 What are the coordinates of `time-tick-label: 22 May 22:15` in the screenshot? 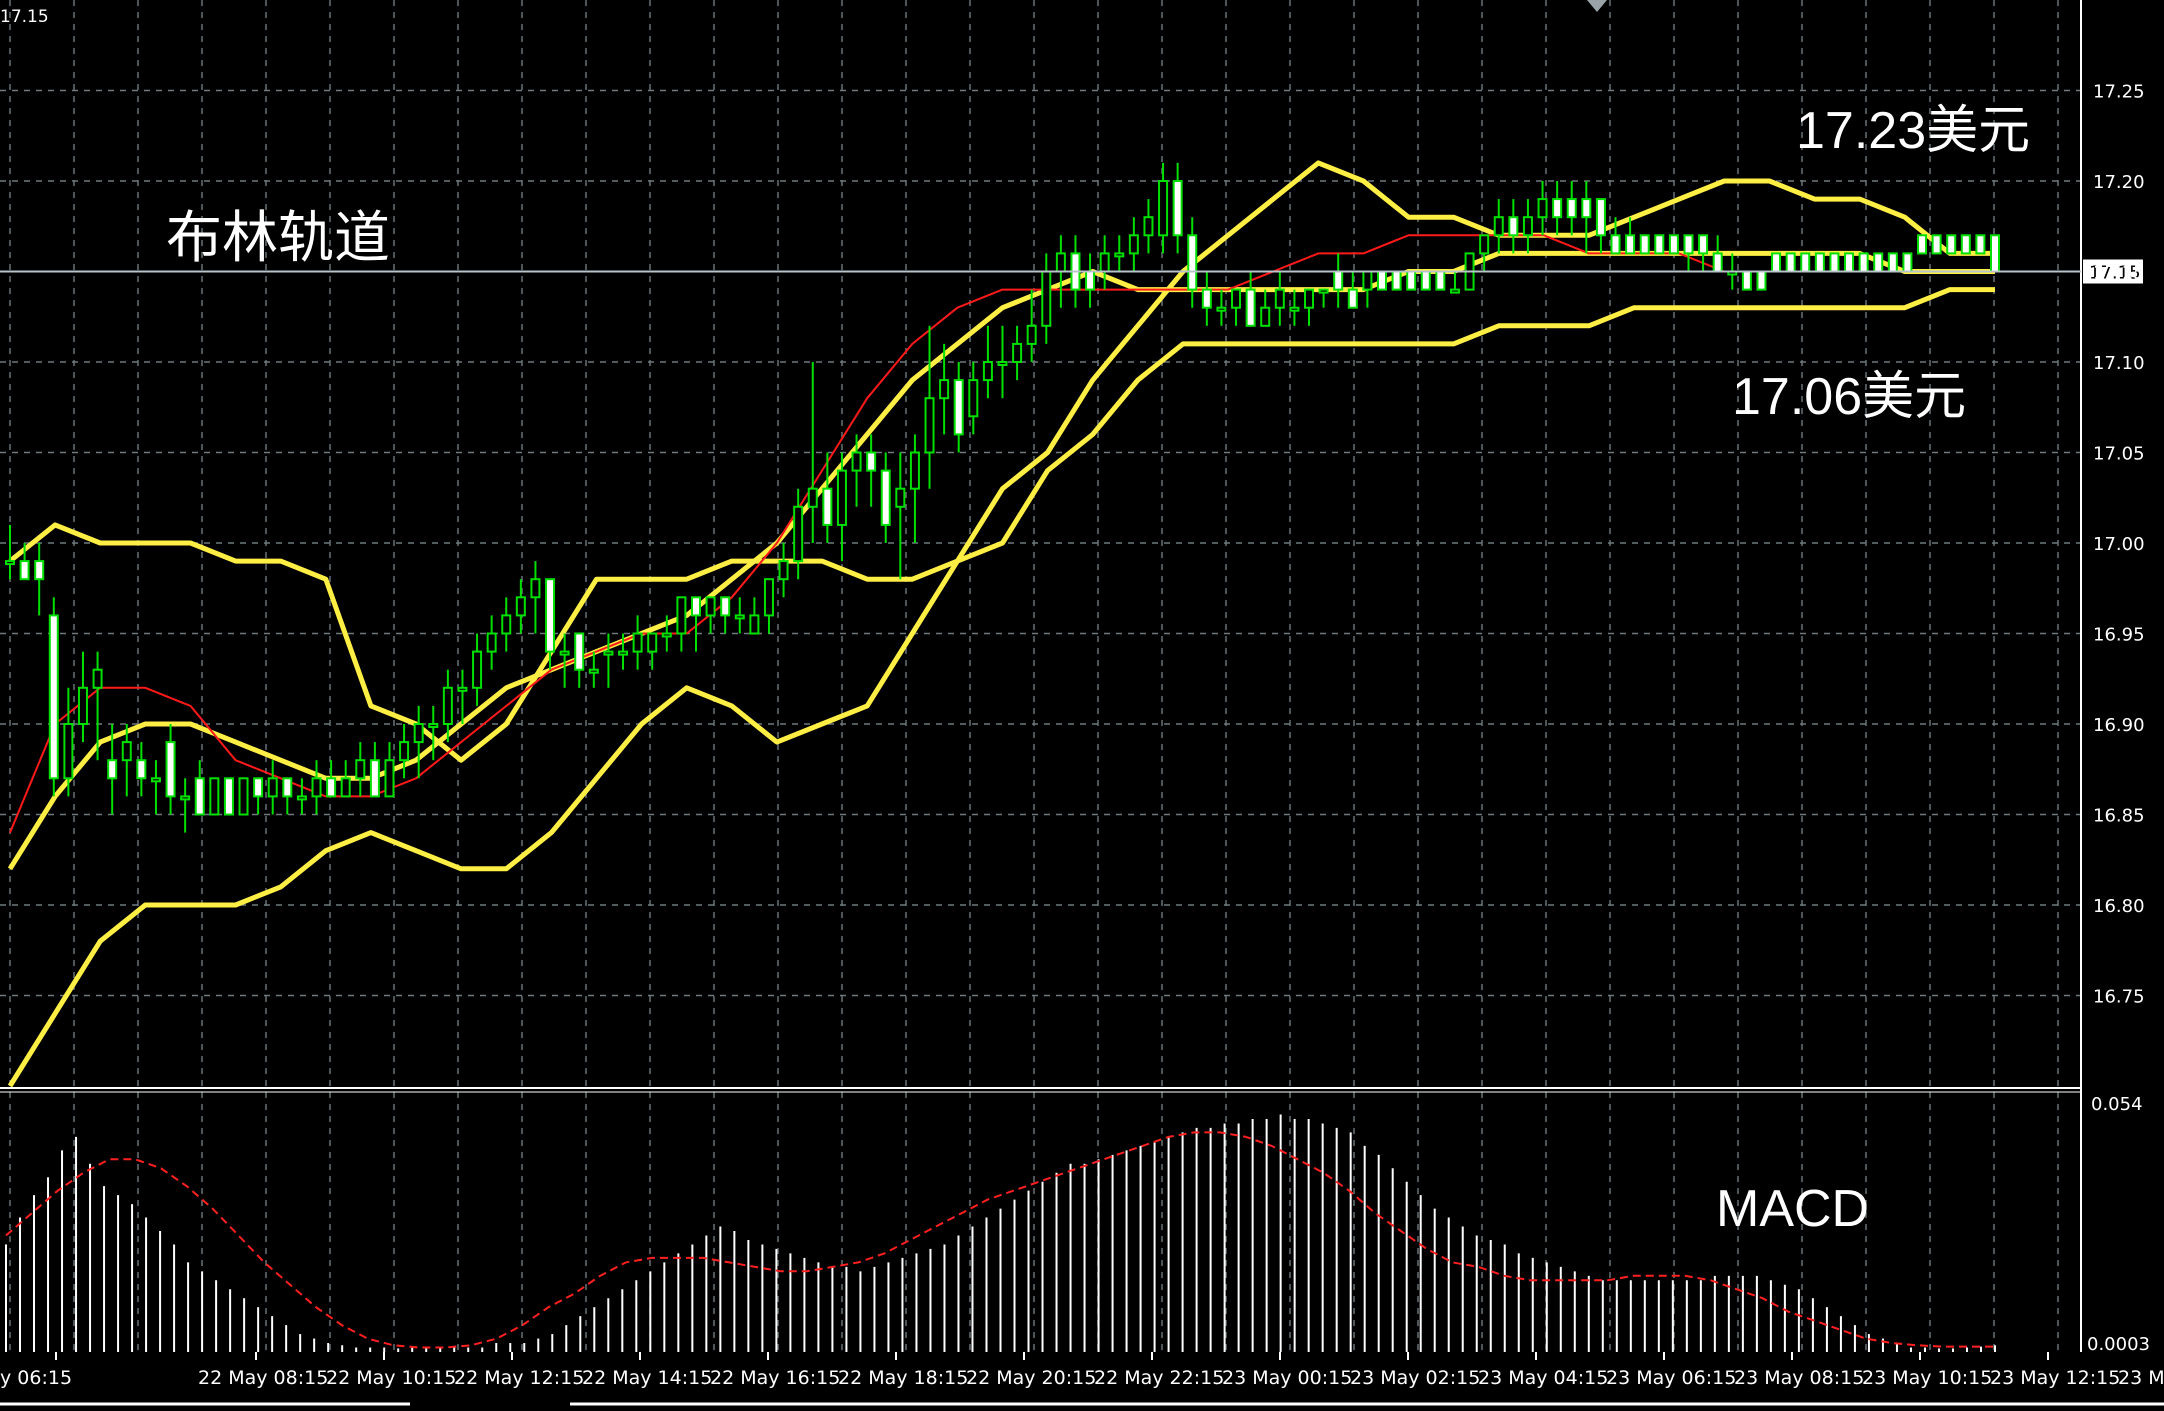 It's located at (1159, 1378).